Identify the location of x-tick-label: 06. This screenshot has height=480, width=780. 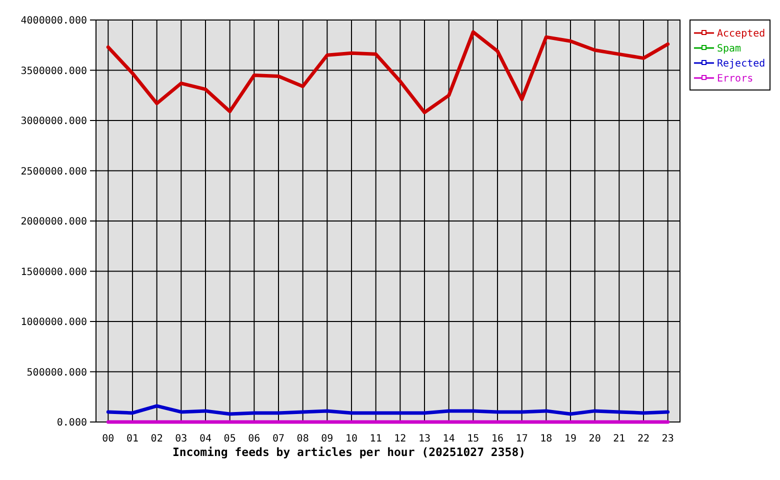
(254, 439).